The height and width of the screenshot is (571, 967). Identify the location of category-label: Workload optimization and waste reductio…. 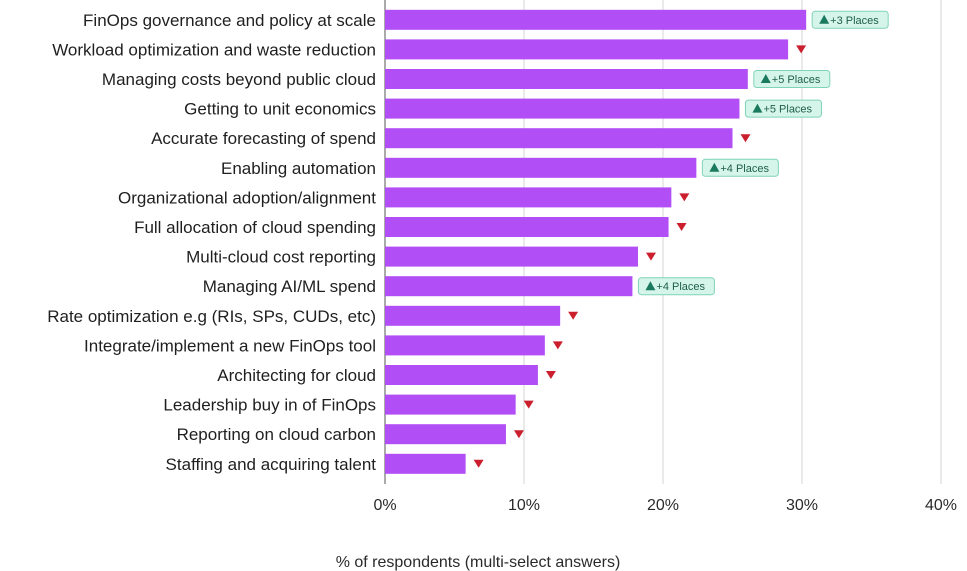
(214, 49).